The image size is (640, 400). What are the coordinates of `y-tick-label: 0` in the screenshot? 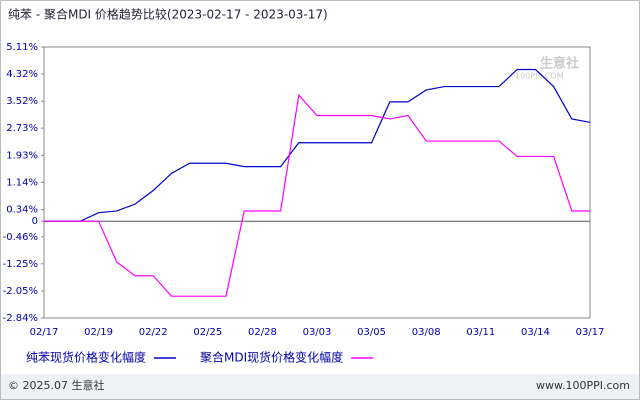 It's located at (35, 221).